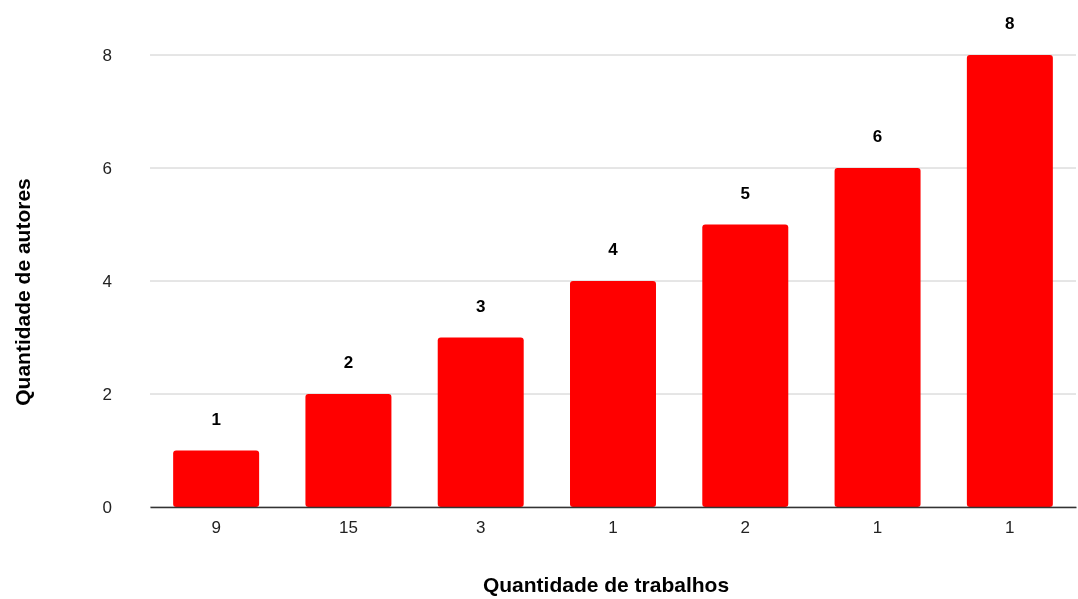 The height and width of the screenshot is (599, 1078). What do you see at coordinates (107, 168) in the screenshot?
I see `y-tick-label: 6` at bounding box center [107, 168].